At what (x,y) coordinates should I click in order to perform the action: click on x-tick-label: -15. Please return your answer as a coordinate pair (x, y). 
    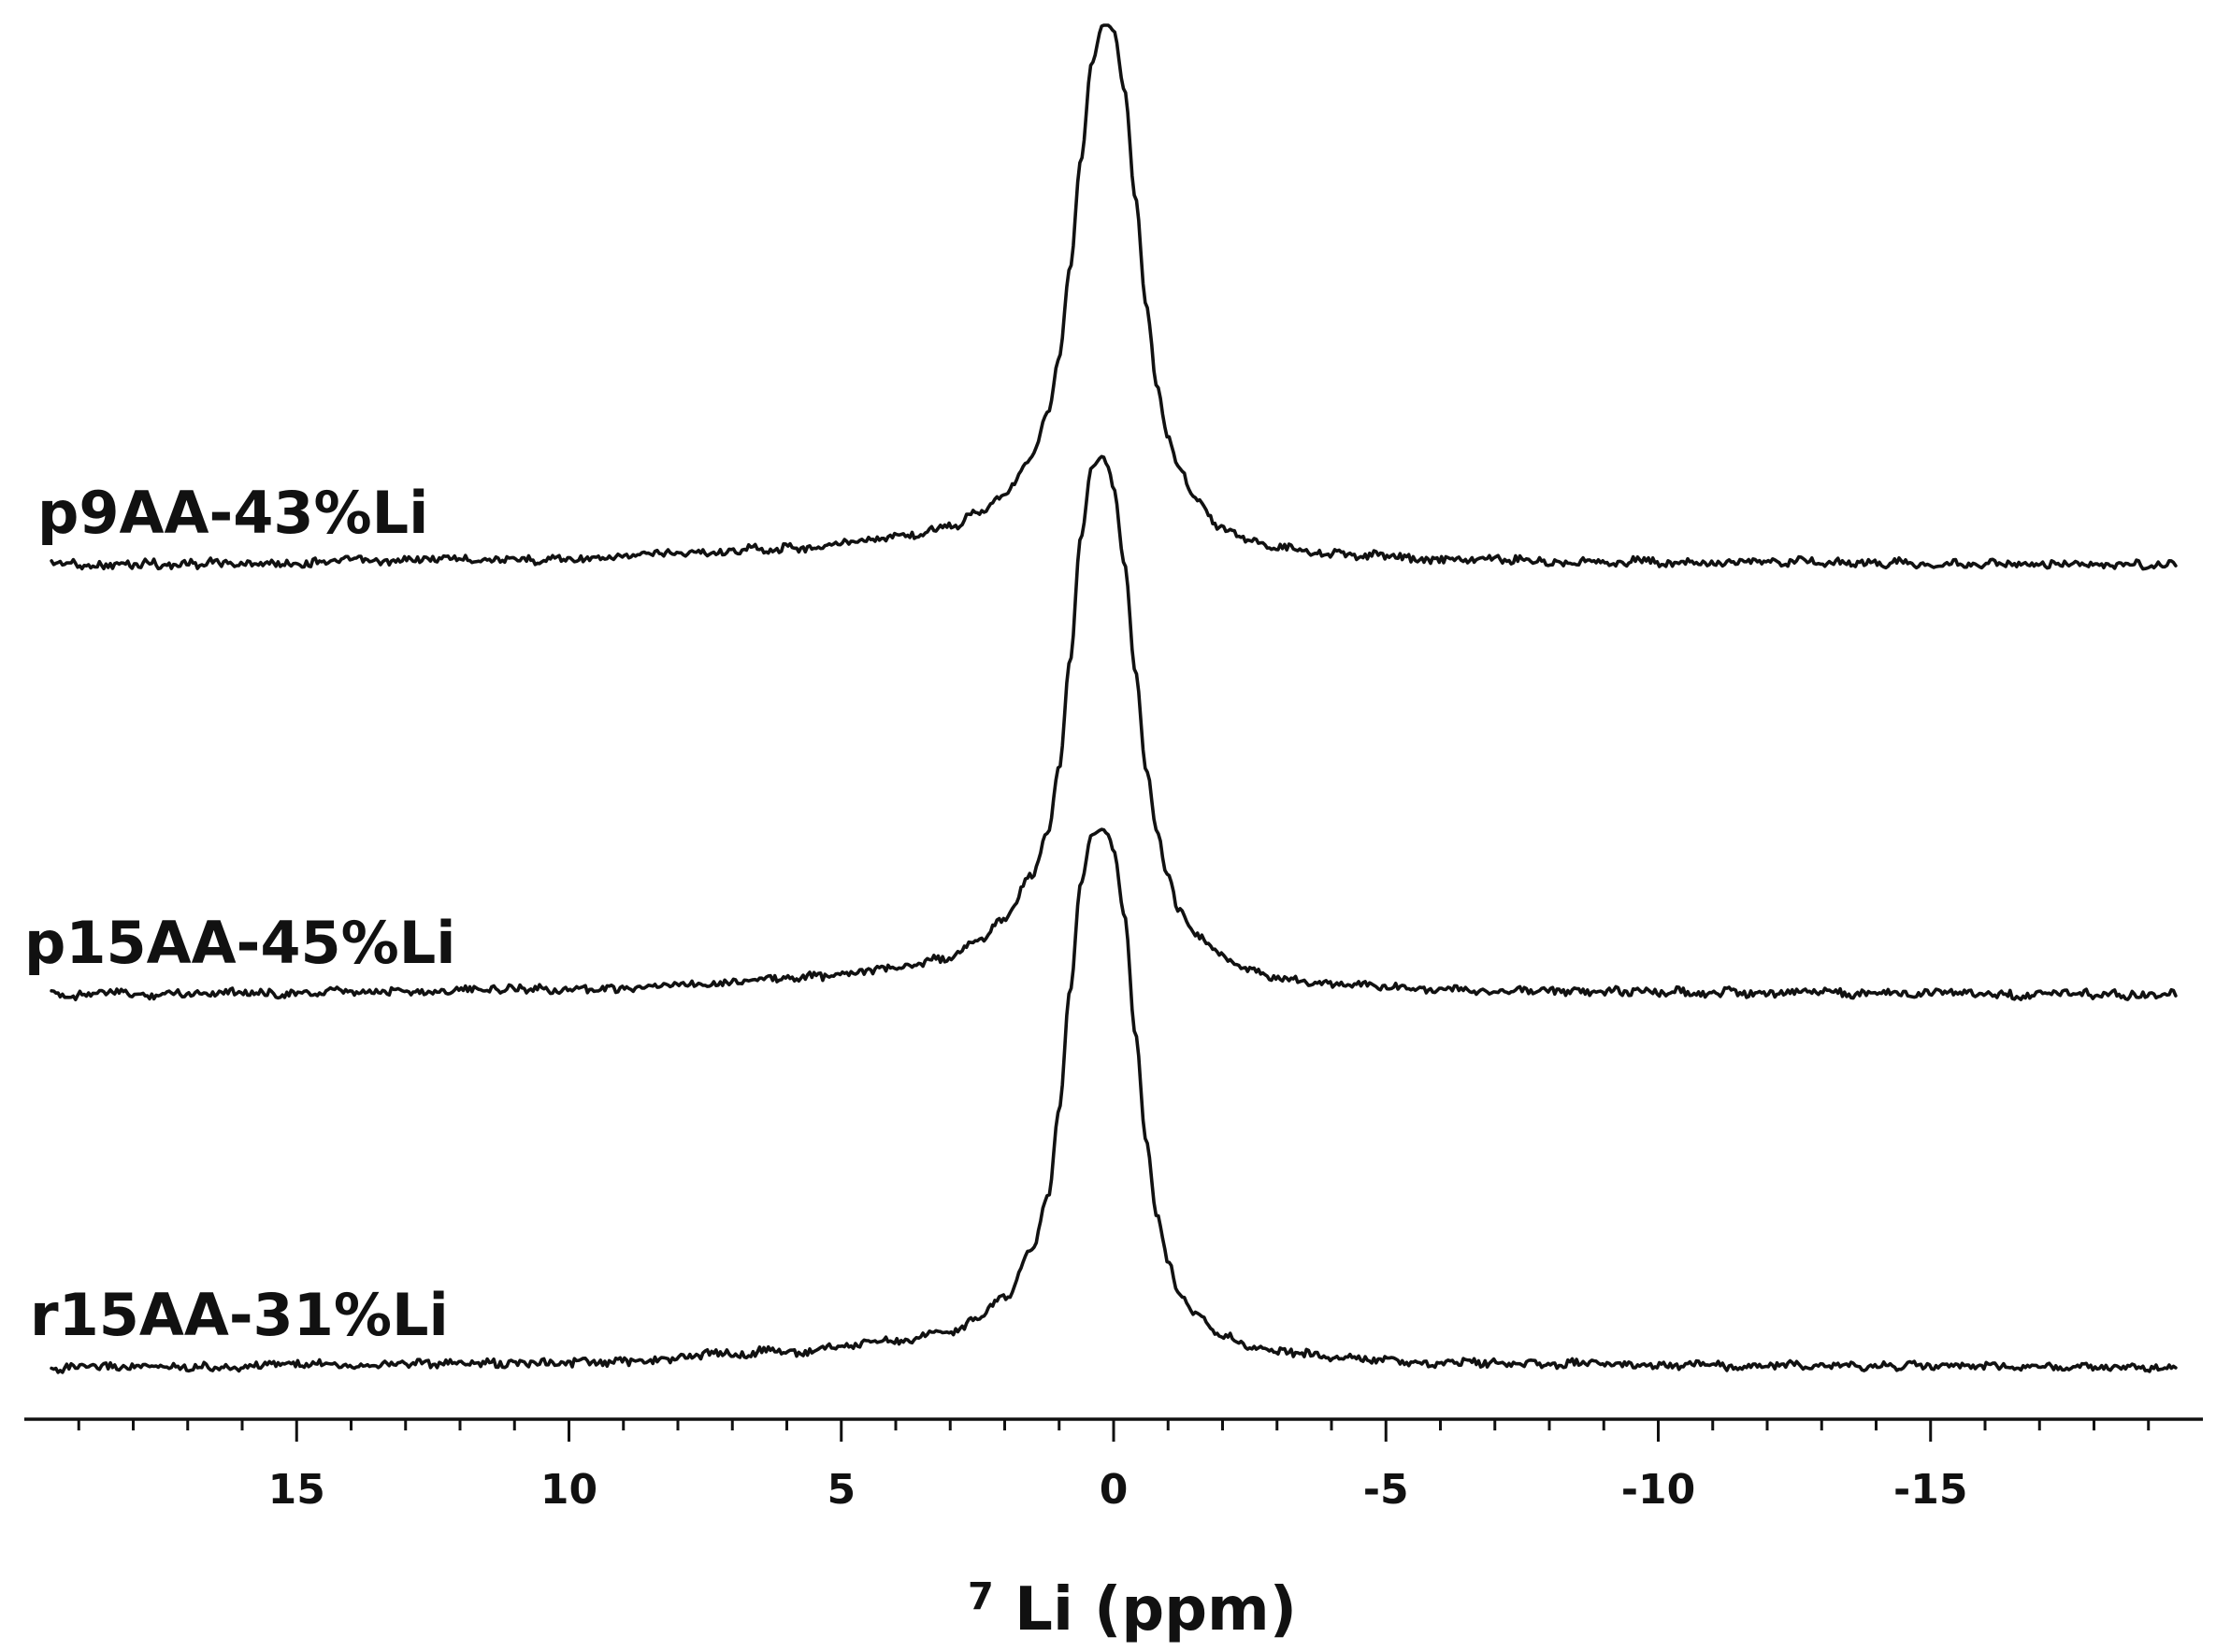
    Looking at the image, I should click on (1931, 1490).